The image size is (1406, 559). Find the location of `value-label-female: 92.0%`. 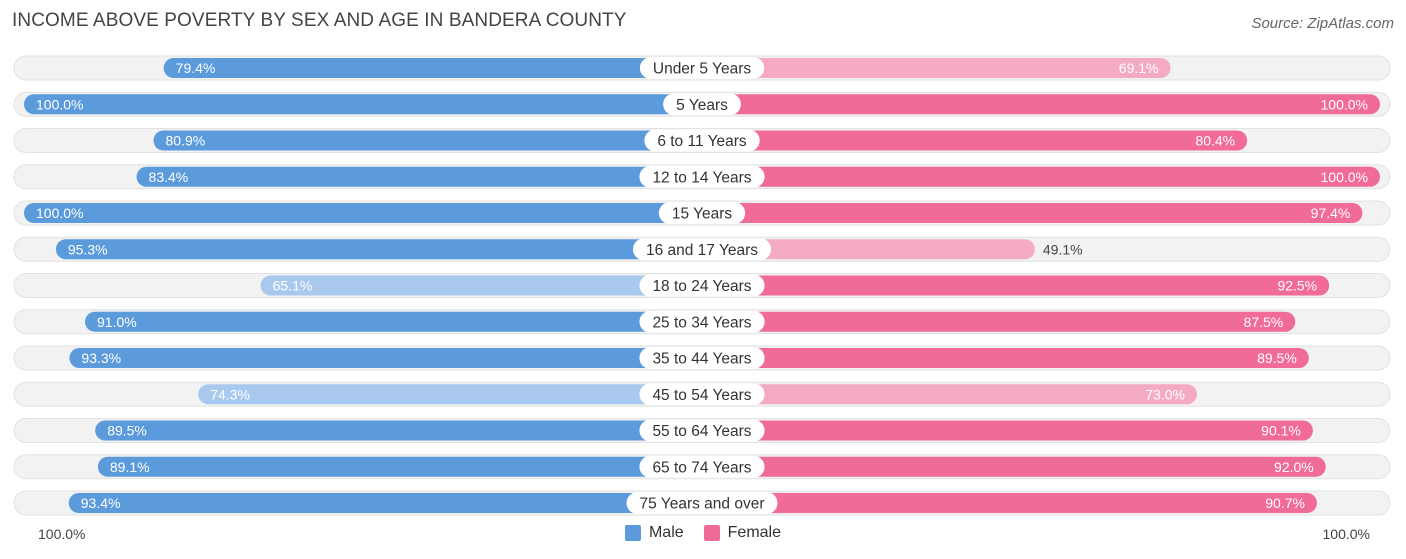

value-label-female: 92.0% is located at coordinates (1294, 467).